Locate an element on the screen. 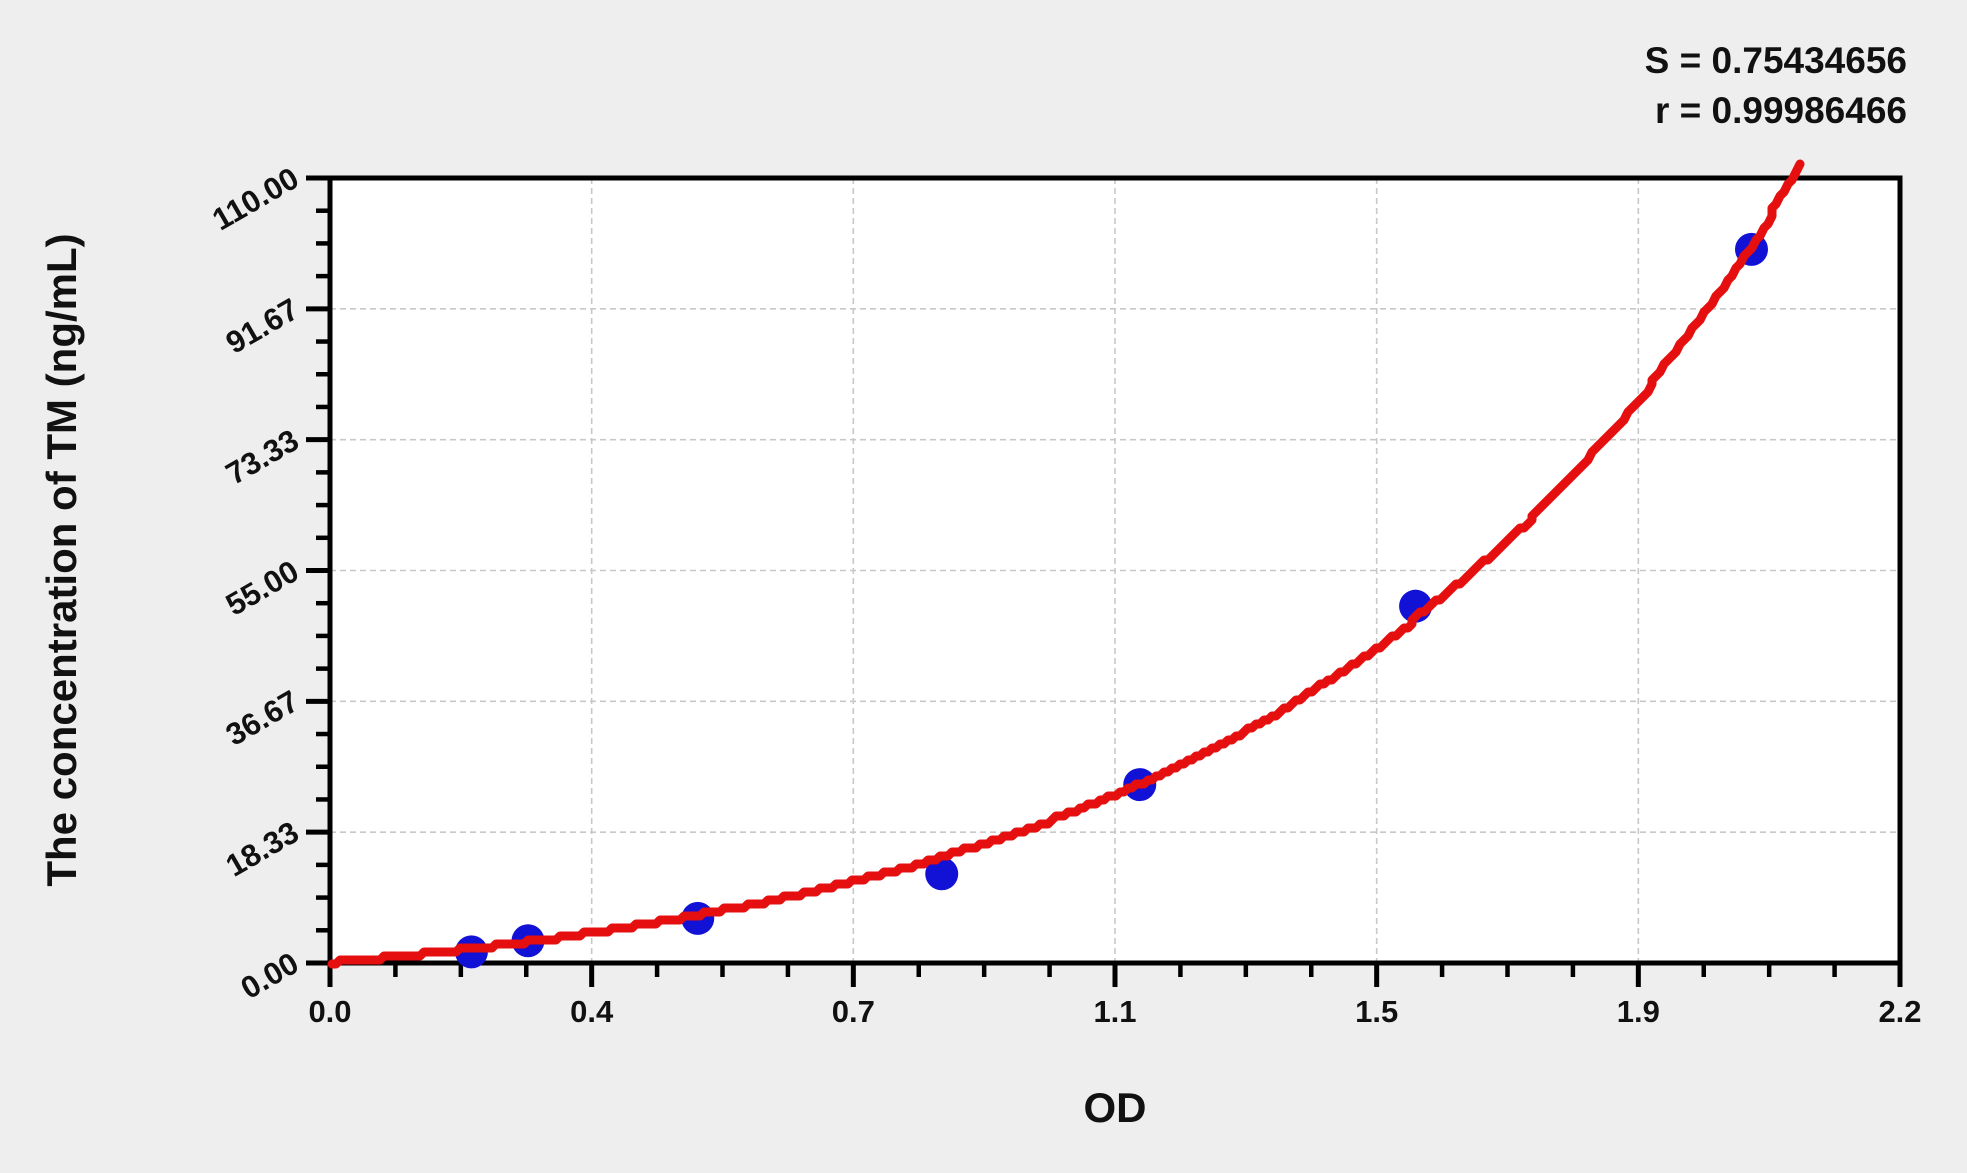 This screenshot has width=1967, height=1173. x-tick-label: 1.9 is located at coordinates (1638, 1011).